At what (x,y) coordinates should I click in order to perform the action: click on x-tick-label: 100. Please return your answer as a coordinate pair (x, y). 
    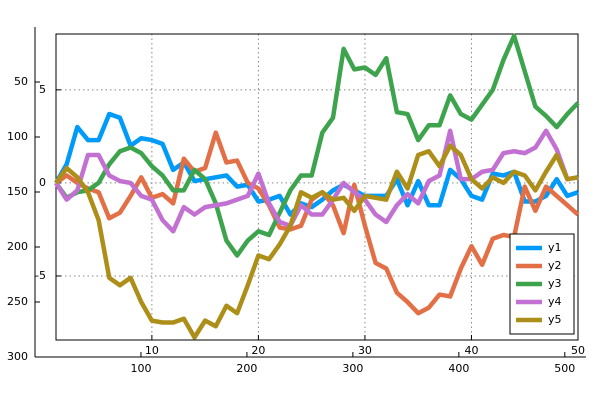
    Looking at the image, I should click on (140, 368).